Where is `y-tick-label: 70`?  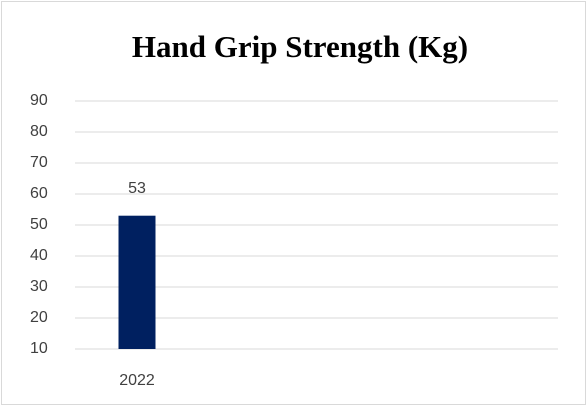
y-tick-label: 70 is located at coordinates (39, 162).